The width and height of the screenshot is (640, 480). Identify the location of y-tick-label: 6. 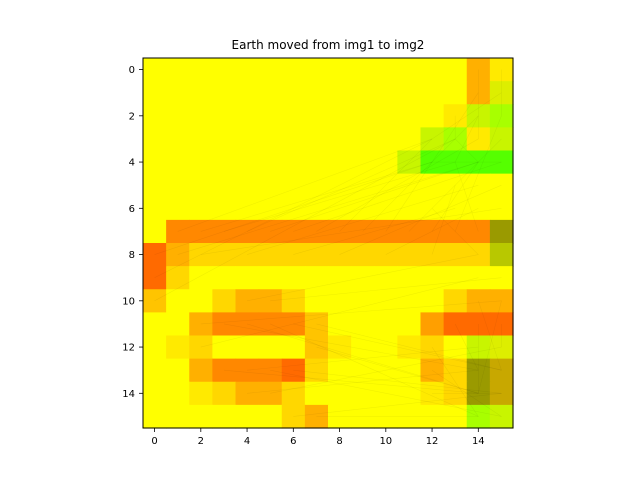
(132, 209).